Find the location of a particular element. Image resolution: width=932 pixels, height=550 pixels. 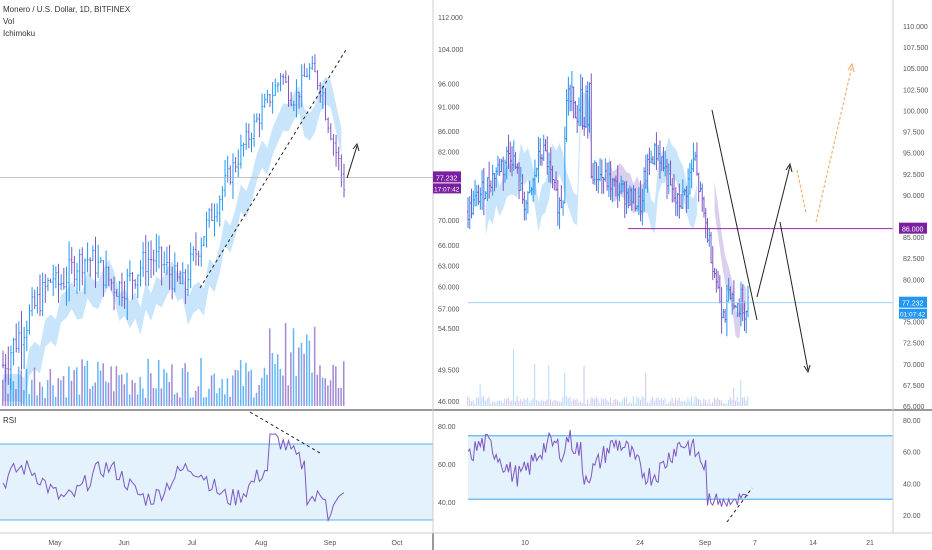

x-tick-left: Sep is located at coordinates (330, 543).